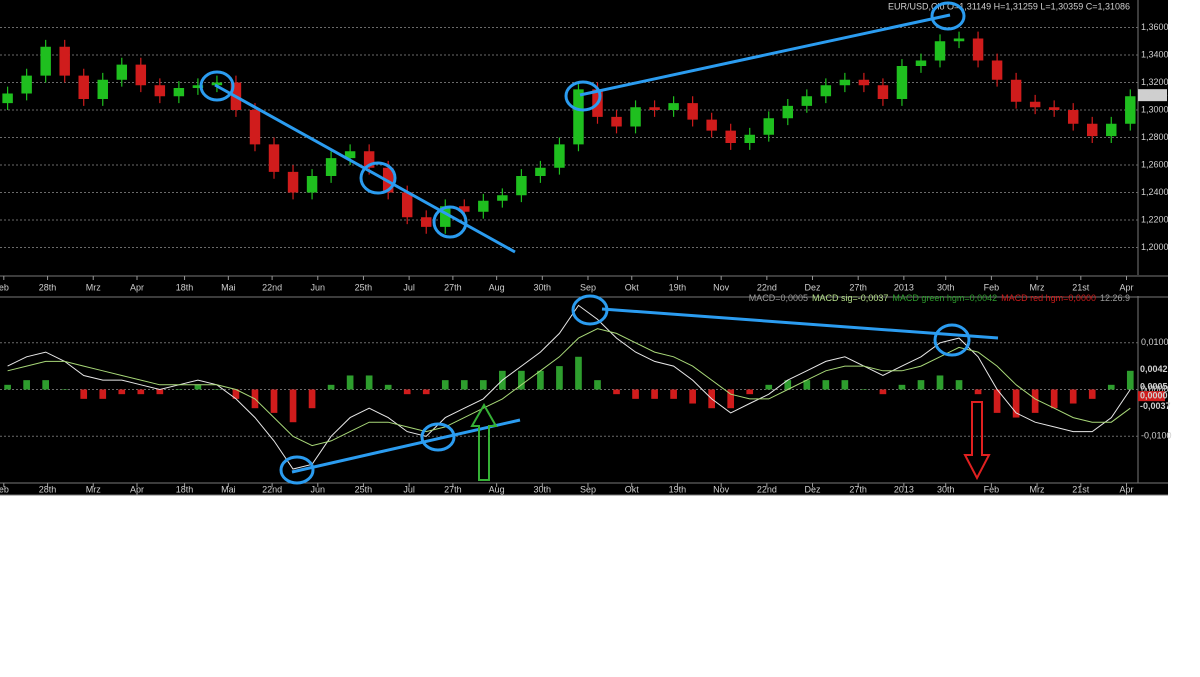 The image size is (1200, 677). I want to click on header-item: MACD=0,0005, so click(778, 298).